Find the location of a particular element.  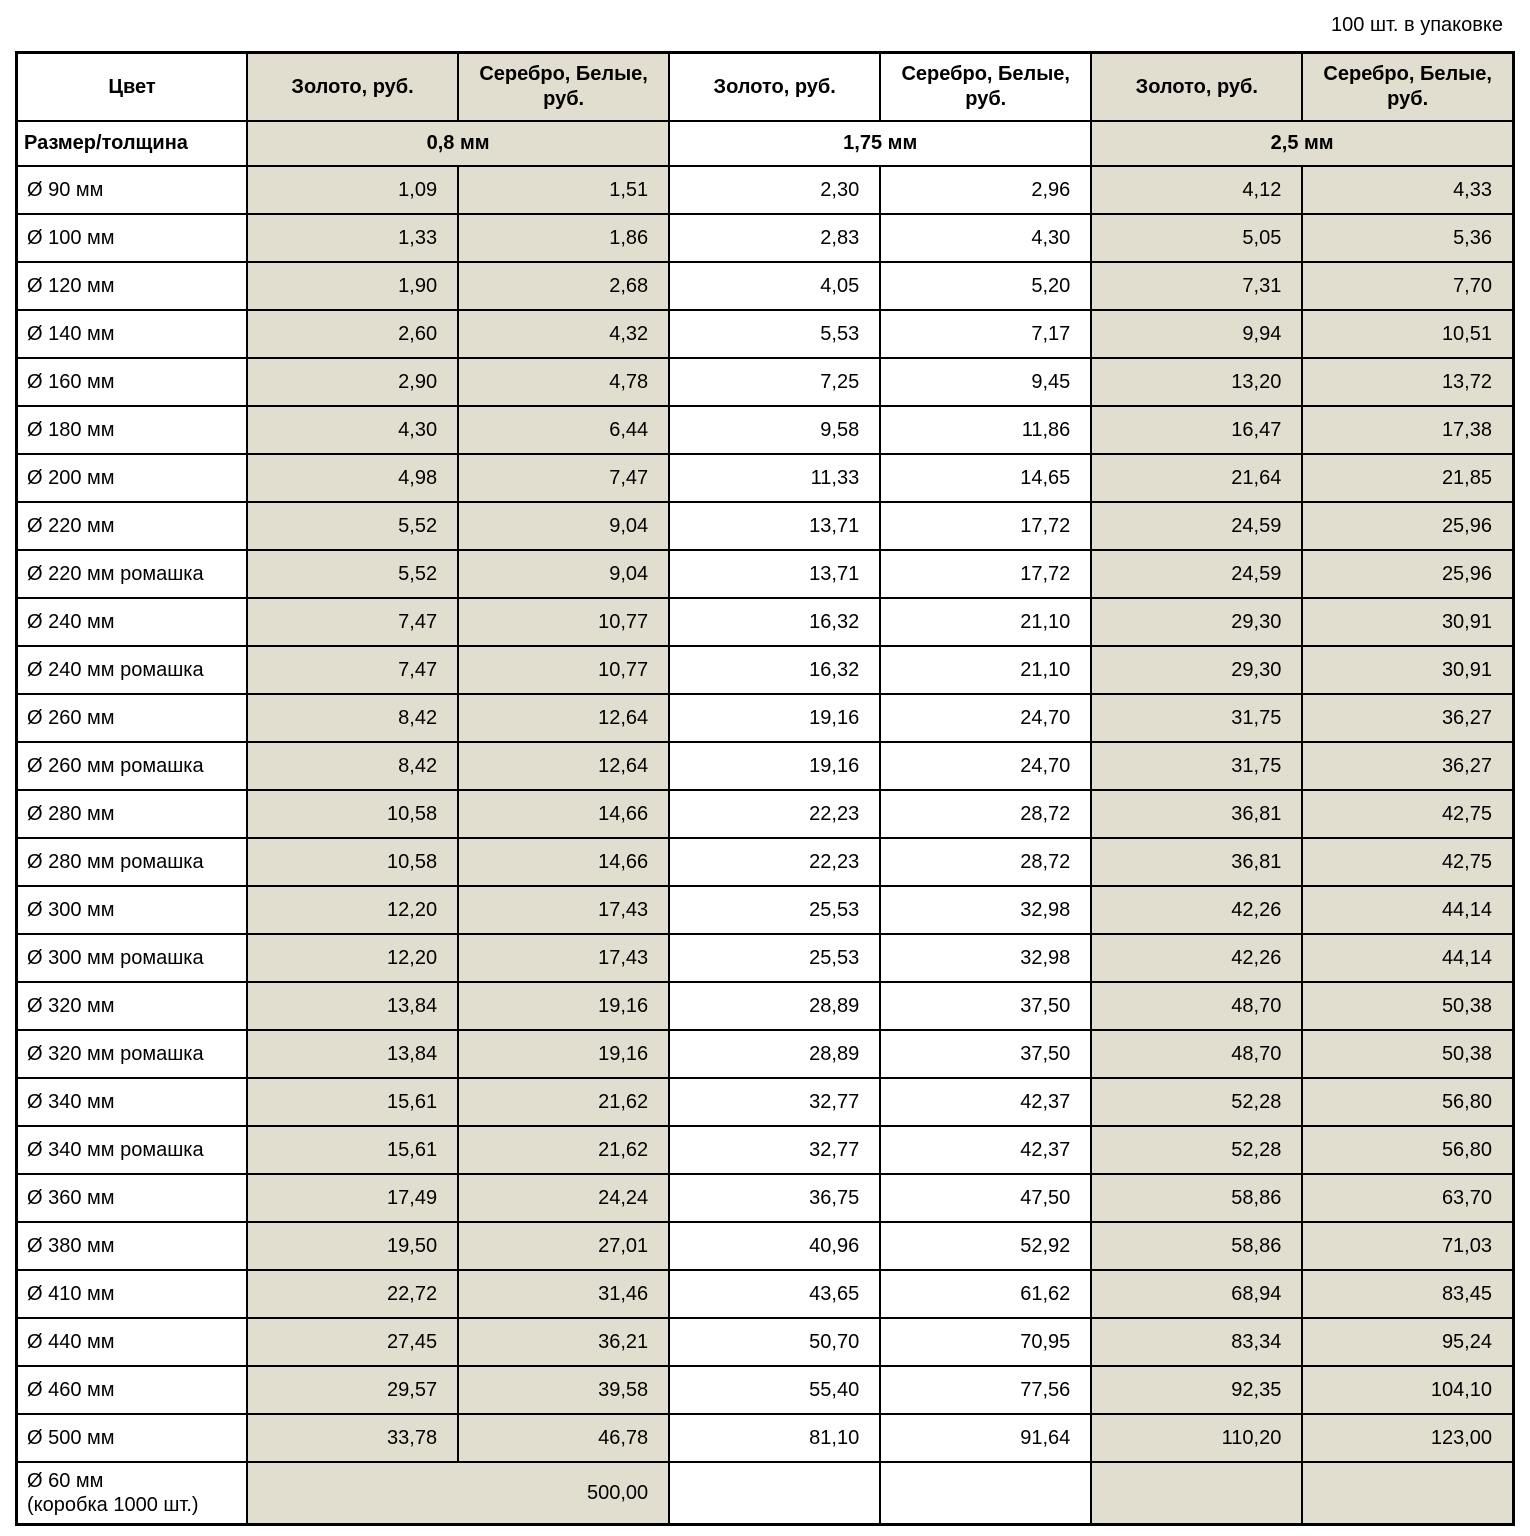

price-cell: 17,72 is located at coordinates (986, 526).